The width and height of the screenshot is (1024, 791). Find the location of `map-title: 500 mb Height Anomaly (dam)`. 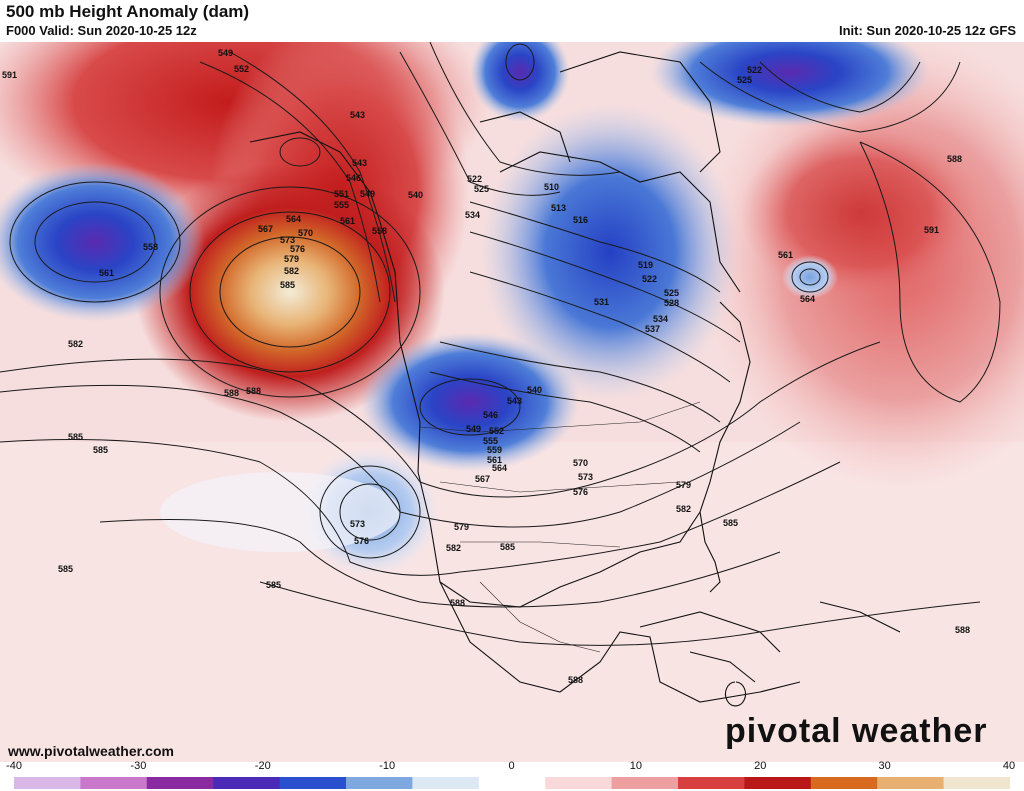

map-title: 500 mb Height Anomaly (dam) is located at coordinates (128, 11).